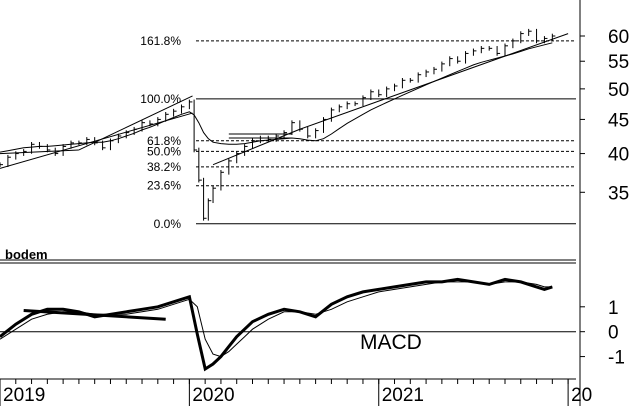 This screenshot has width=640, height=411. Describe the element at coordinates (164, 141) in the screenshot. I see `fib-label-2: 61.8%` at that location.